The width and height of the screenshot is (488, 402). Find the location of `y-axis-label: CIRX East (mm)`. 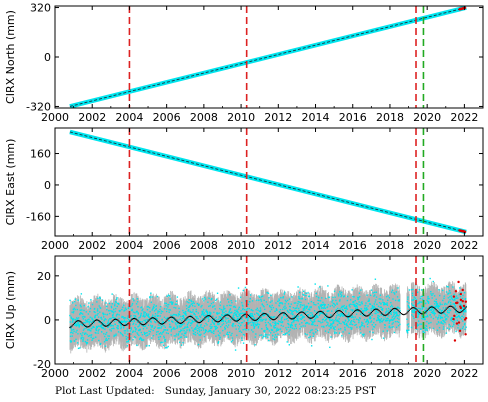

y-axis-label: CIRX East (mm) is located at coordinates (10, 182).